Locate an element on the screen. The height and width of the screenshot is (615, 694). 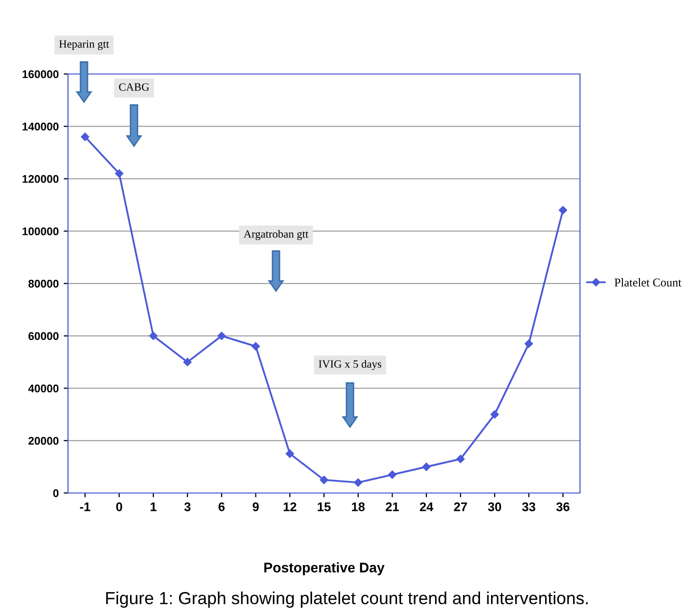
x-axis-title: Postoperative Day is located at coordinates (324, 569).